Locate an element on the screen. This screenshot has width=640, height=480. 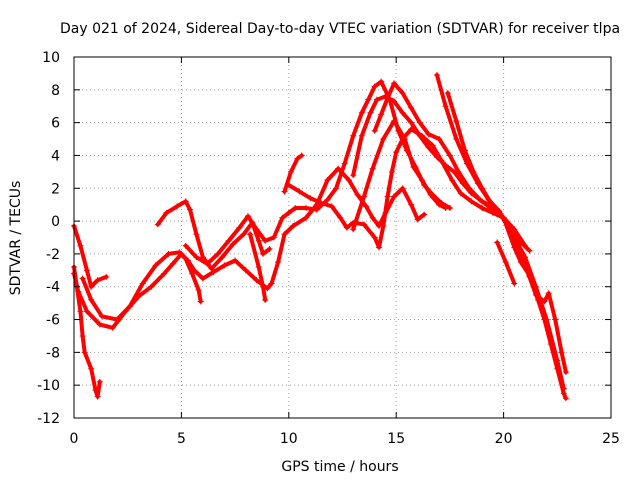
y-tick-label: 8 is located at coordinates (55, 91).